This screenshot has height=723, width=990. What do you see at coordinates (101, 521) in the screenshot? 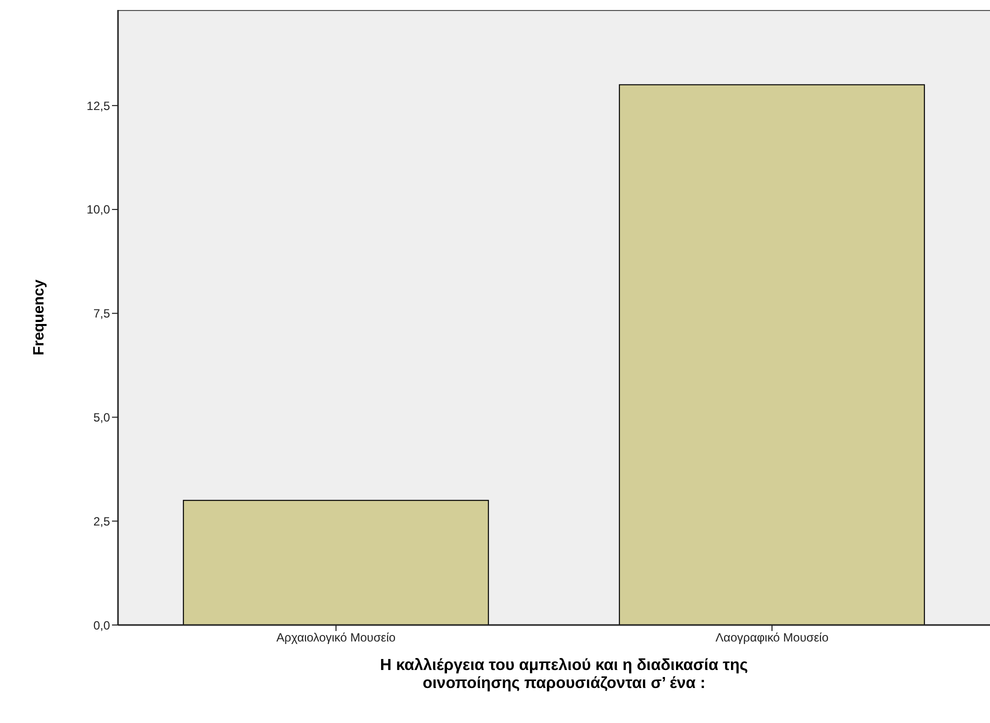
I see `y-tick-label: 2,5` at bounding box center [101, 521].